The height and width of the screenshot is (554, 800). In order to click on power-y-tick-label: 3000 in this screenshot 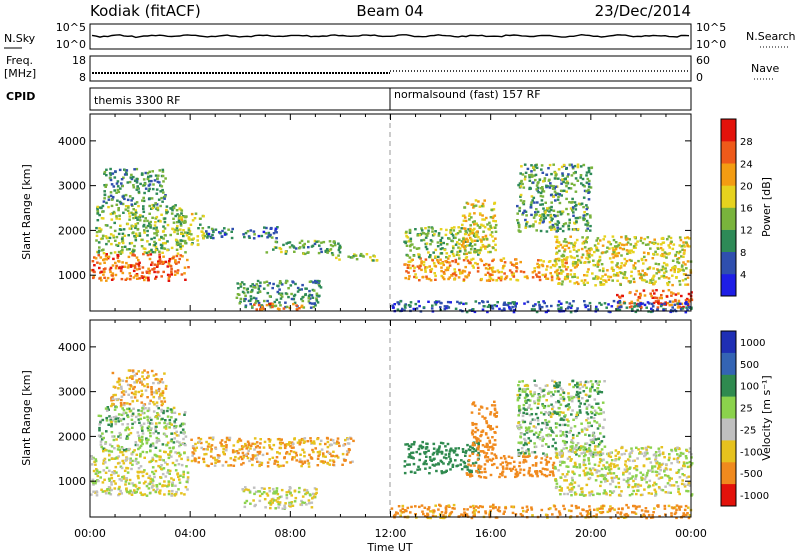, I will do `click(72, 186)`.